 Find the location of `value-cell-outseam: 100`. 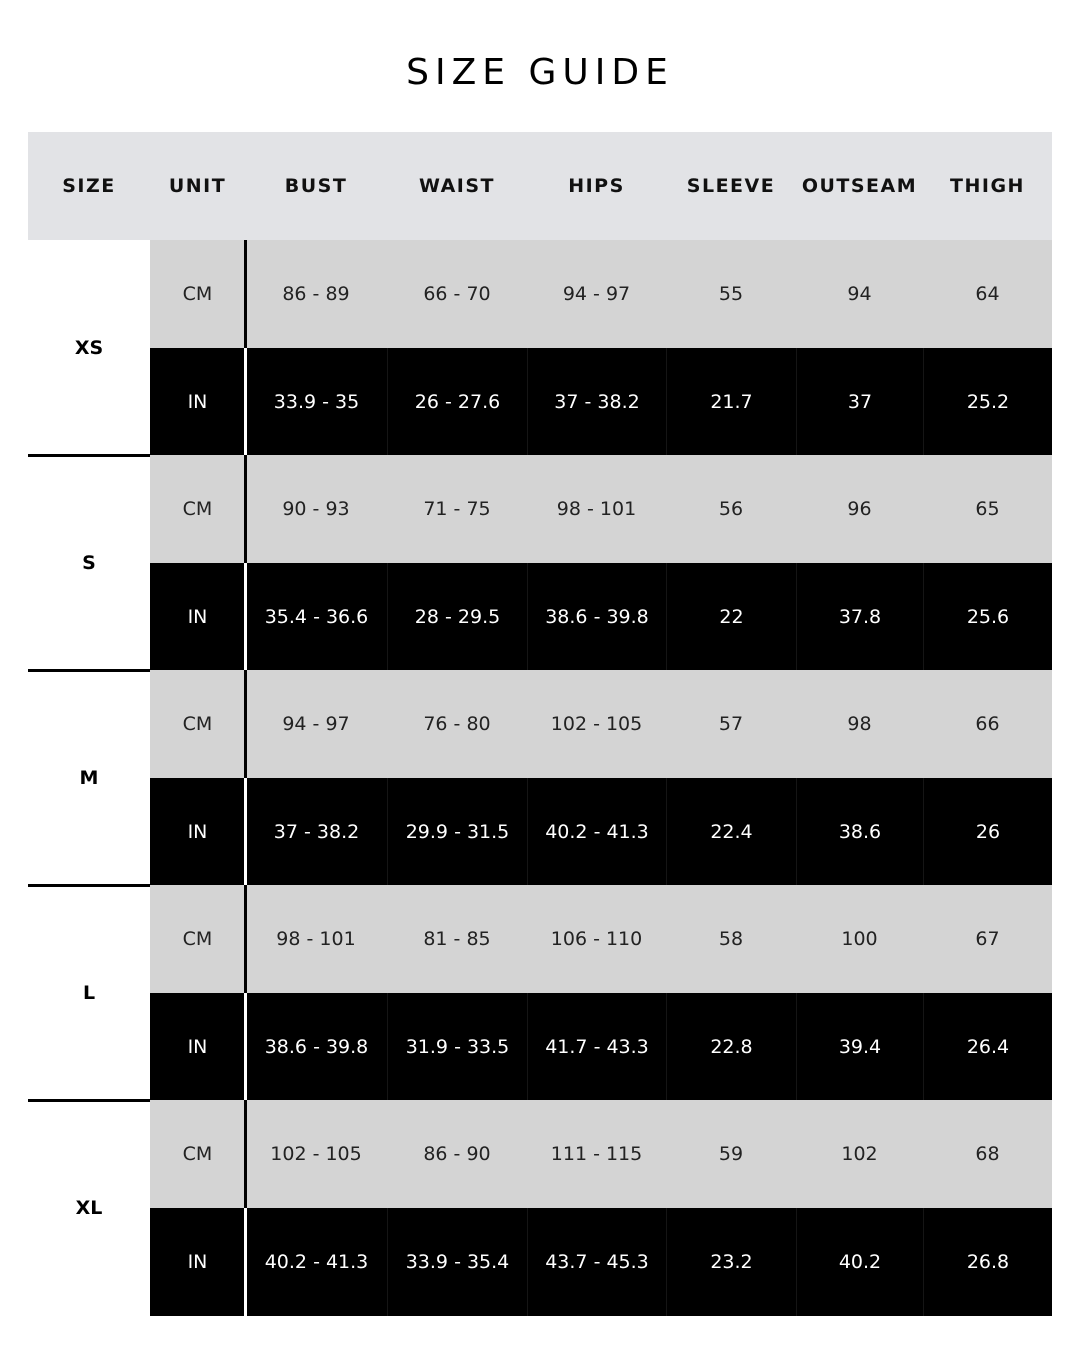

value-cell-outseam: 100 is located at coordinates (859, 939).